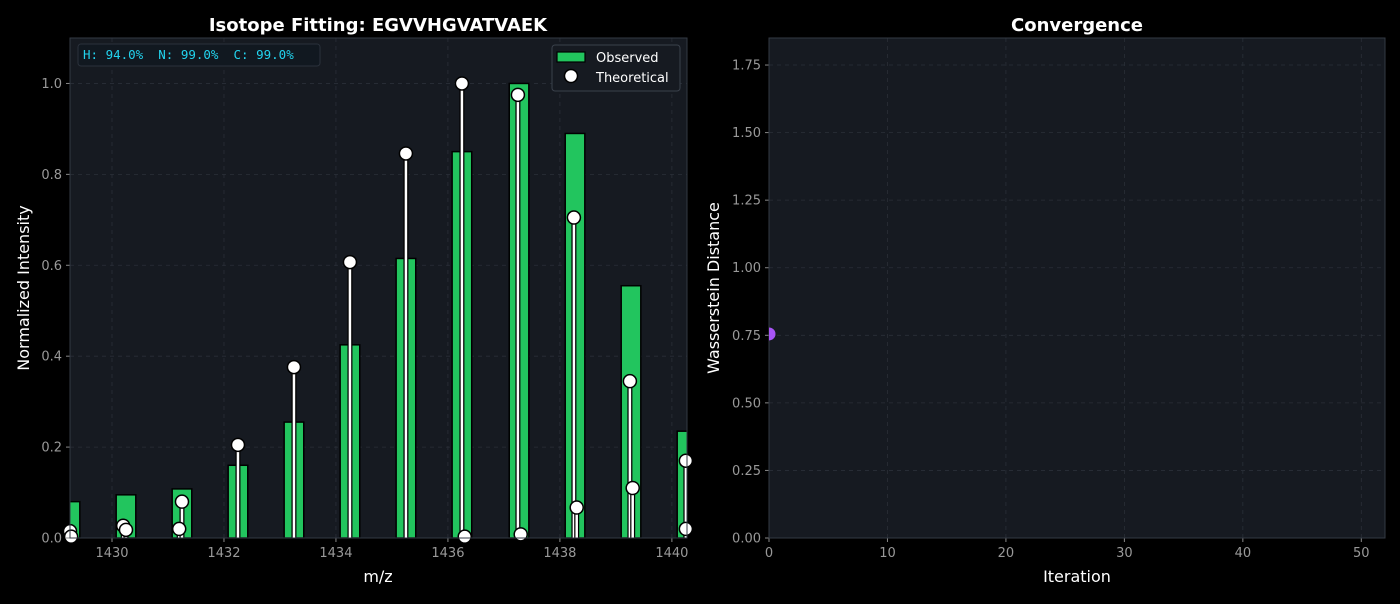  What do you see at coordinates (746, 539) in the screenshot?
I see `y-tick-label: 0.00` at bounding box center [746, 539].